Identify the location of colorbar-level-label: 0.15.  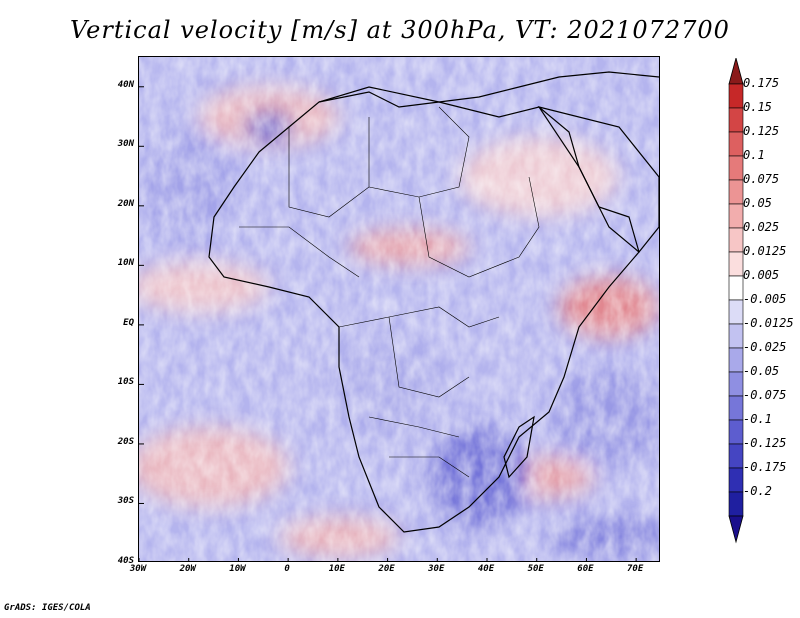
(757, 107).